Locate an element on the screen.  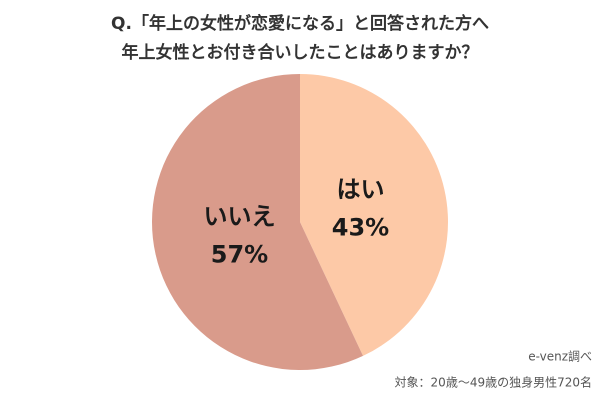
chart-title: Q.「年上の女性が恋愛になる」と回答された方へ is located at coordinates (300, 23).